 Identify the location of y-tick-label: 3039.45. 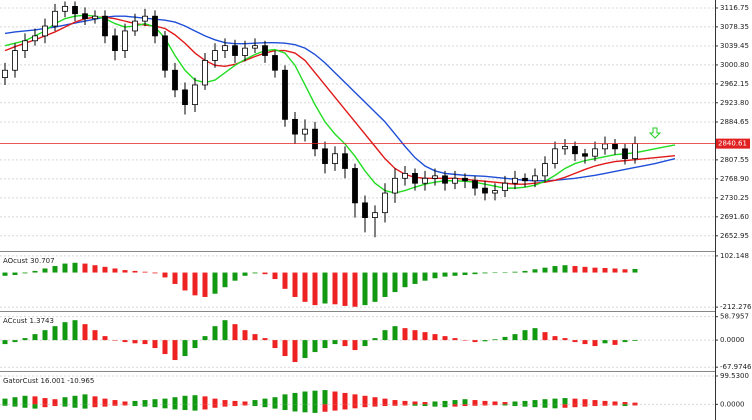
(734, 46).